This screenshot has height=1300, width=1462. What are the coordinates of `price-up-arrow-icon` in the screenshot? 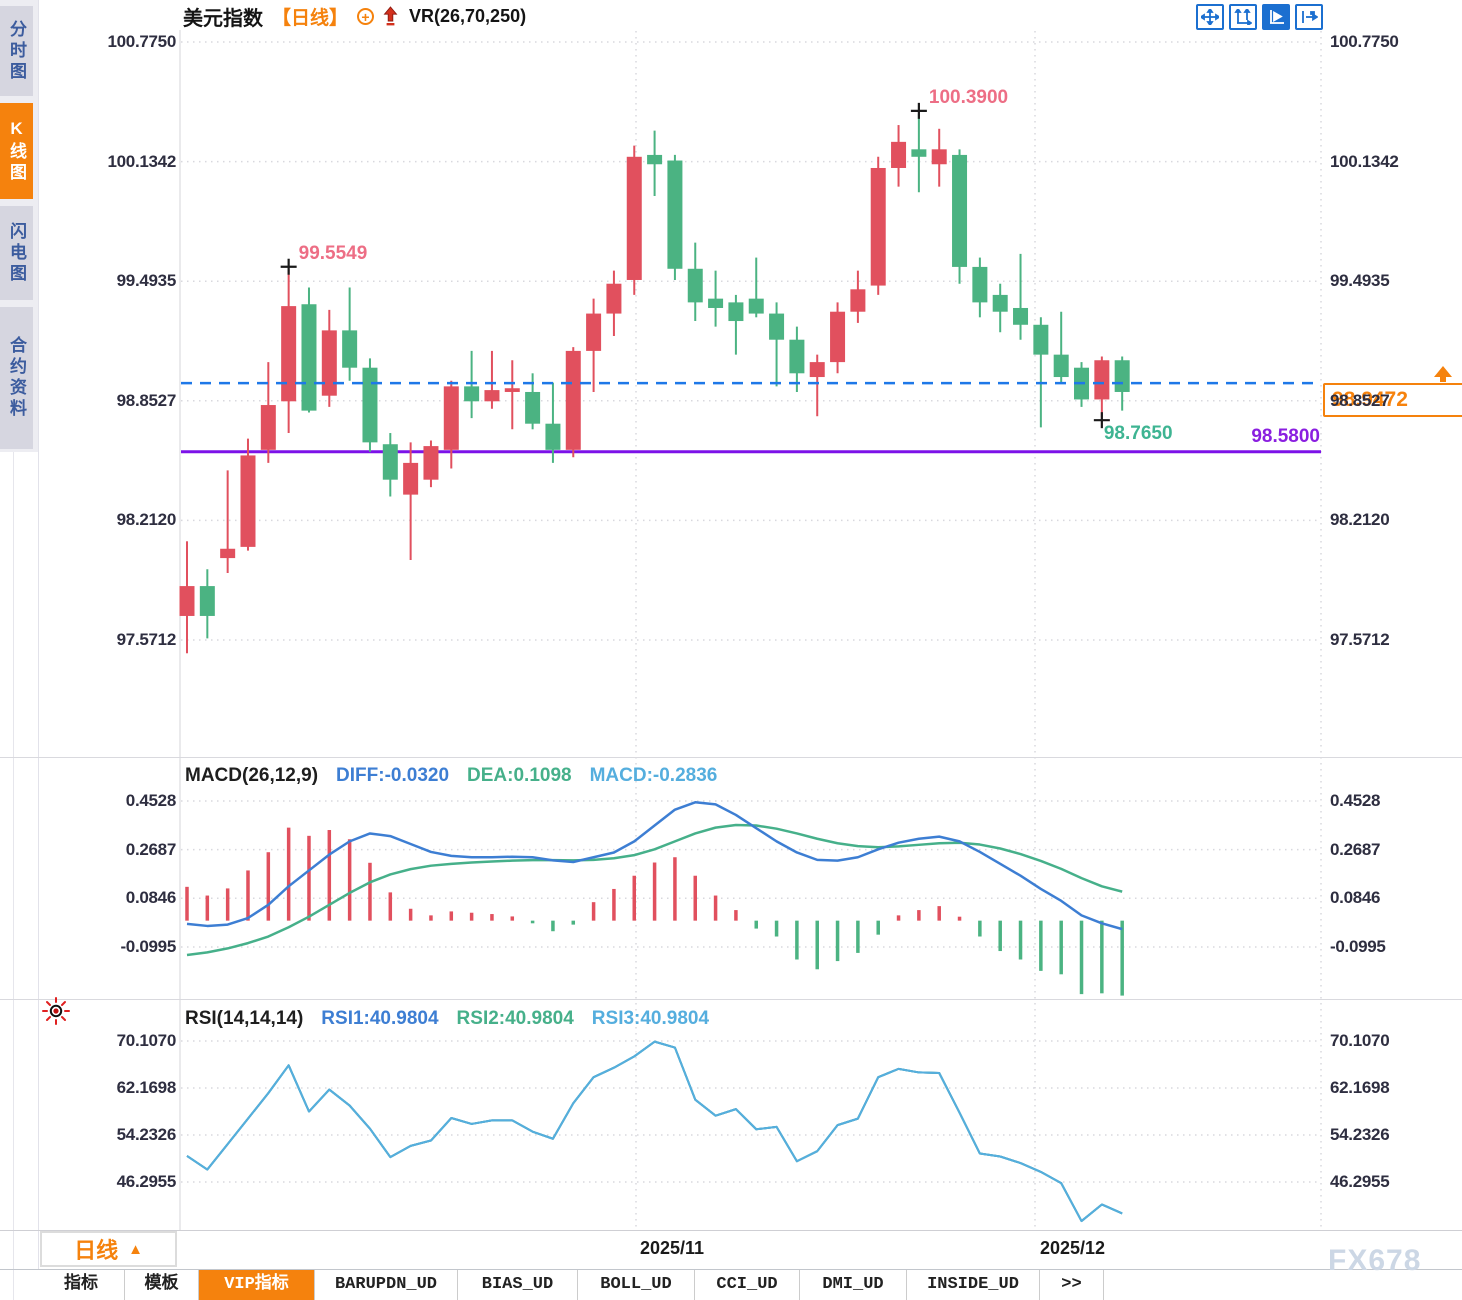 It's located at (1443, 374).